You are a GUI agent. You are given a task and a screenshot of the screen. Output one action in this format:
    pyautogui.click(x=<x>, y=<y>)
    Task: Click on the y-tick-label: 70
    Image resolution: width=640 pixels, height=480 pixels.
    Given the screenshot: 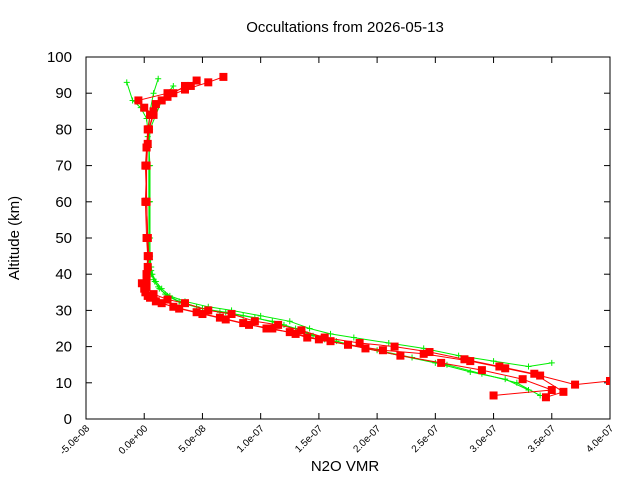 What is the action you would take?
    pyautogui.click(x=63, y=166)
    